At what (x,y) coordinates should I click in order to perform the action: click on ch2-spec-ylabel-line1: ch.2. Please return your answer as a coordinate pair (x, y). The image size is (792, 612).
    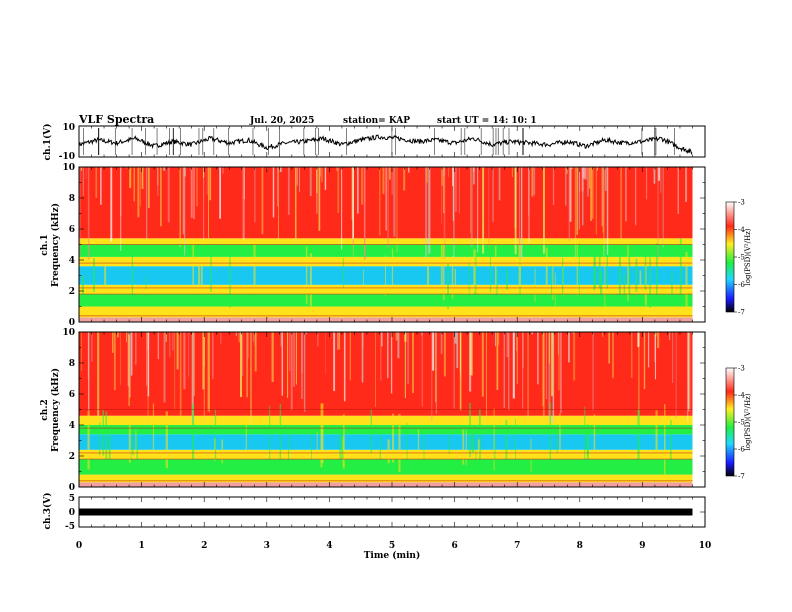
    Looking at the image, I should click on (45, 409).